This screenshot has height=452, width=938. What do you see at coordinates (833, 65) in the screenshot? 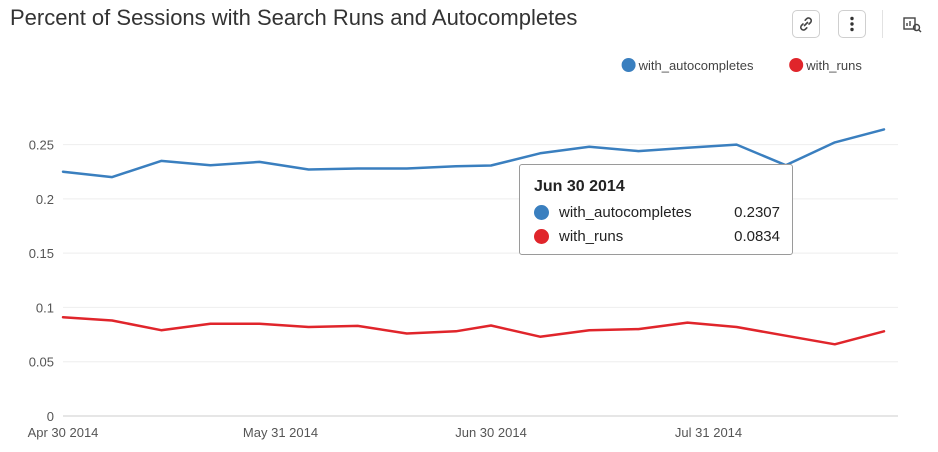
I see `legend-label-with-runs: with_runs` at bounding box center [833, 65].